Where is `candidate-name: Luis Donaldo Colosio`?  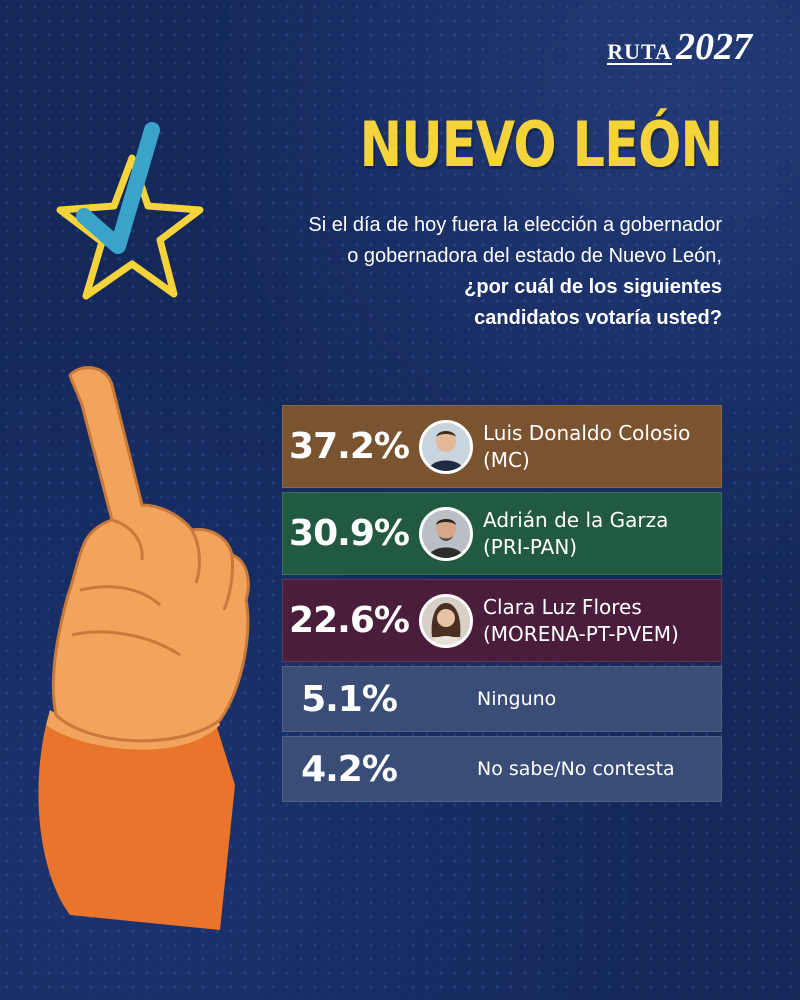 candidate-name: Luis Donaldo Colosio is located at coordinates (587, 432).